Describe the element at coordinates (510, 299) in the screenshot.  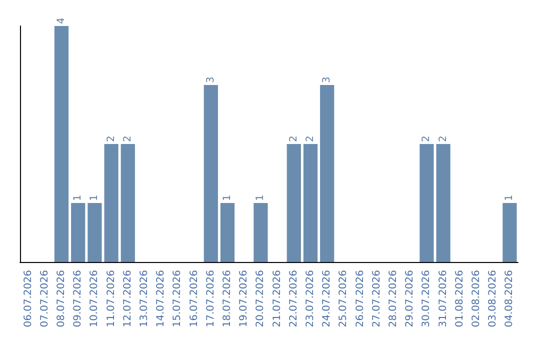
I see `x-tick-label: 04.08.2026` at that location.